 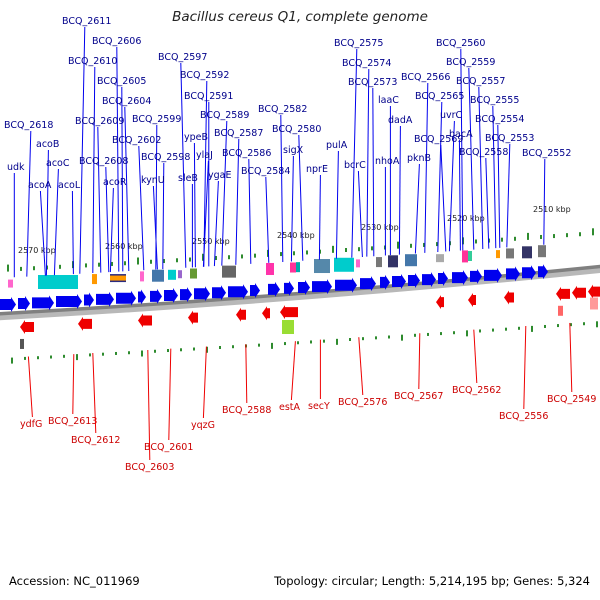 What do you see at coordinates (153, 180) in the screenshot?
I see `forward-gene-label: kynU` at bounding box center [153, 180].